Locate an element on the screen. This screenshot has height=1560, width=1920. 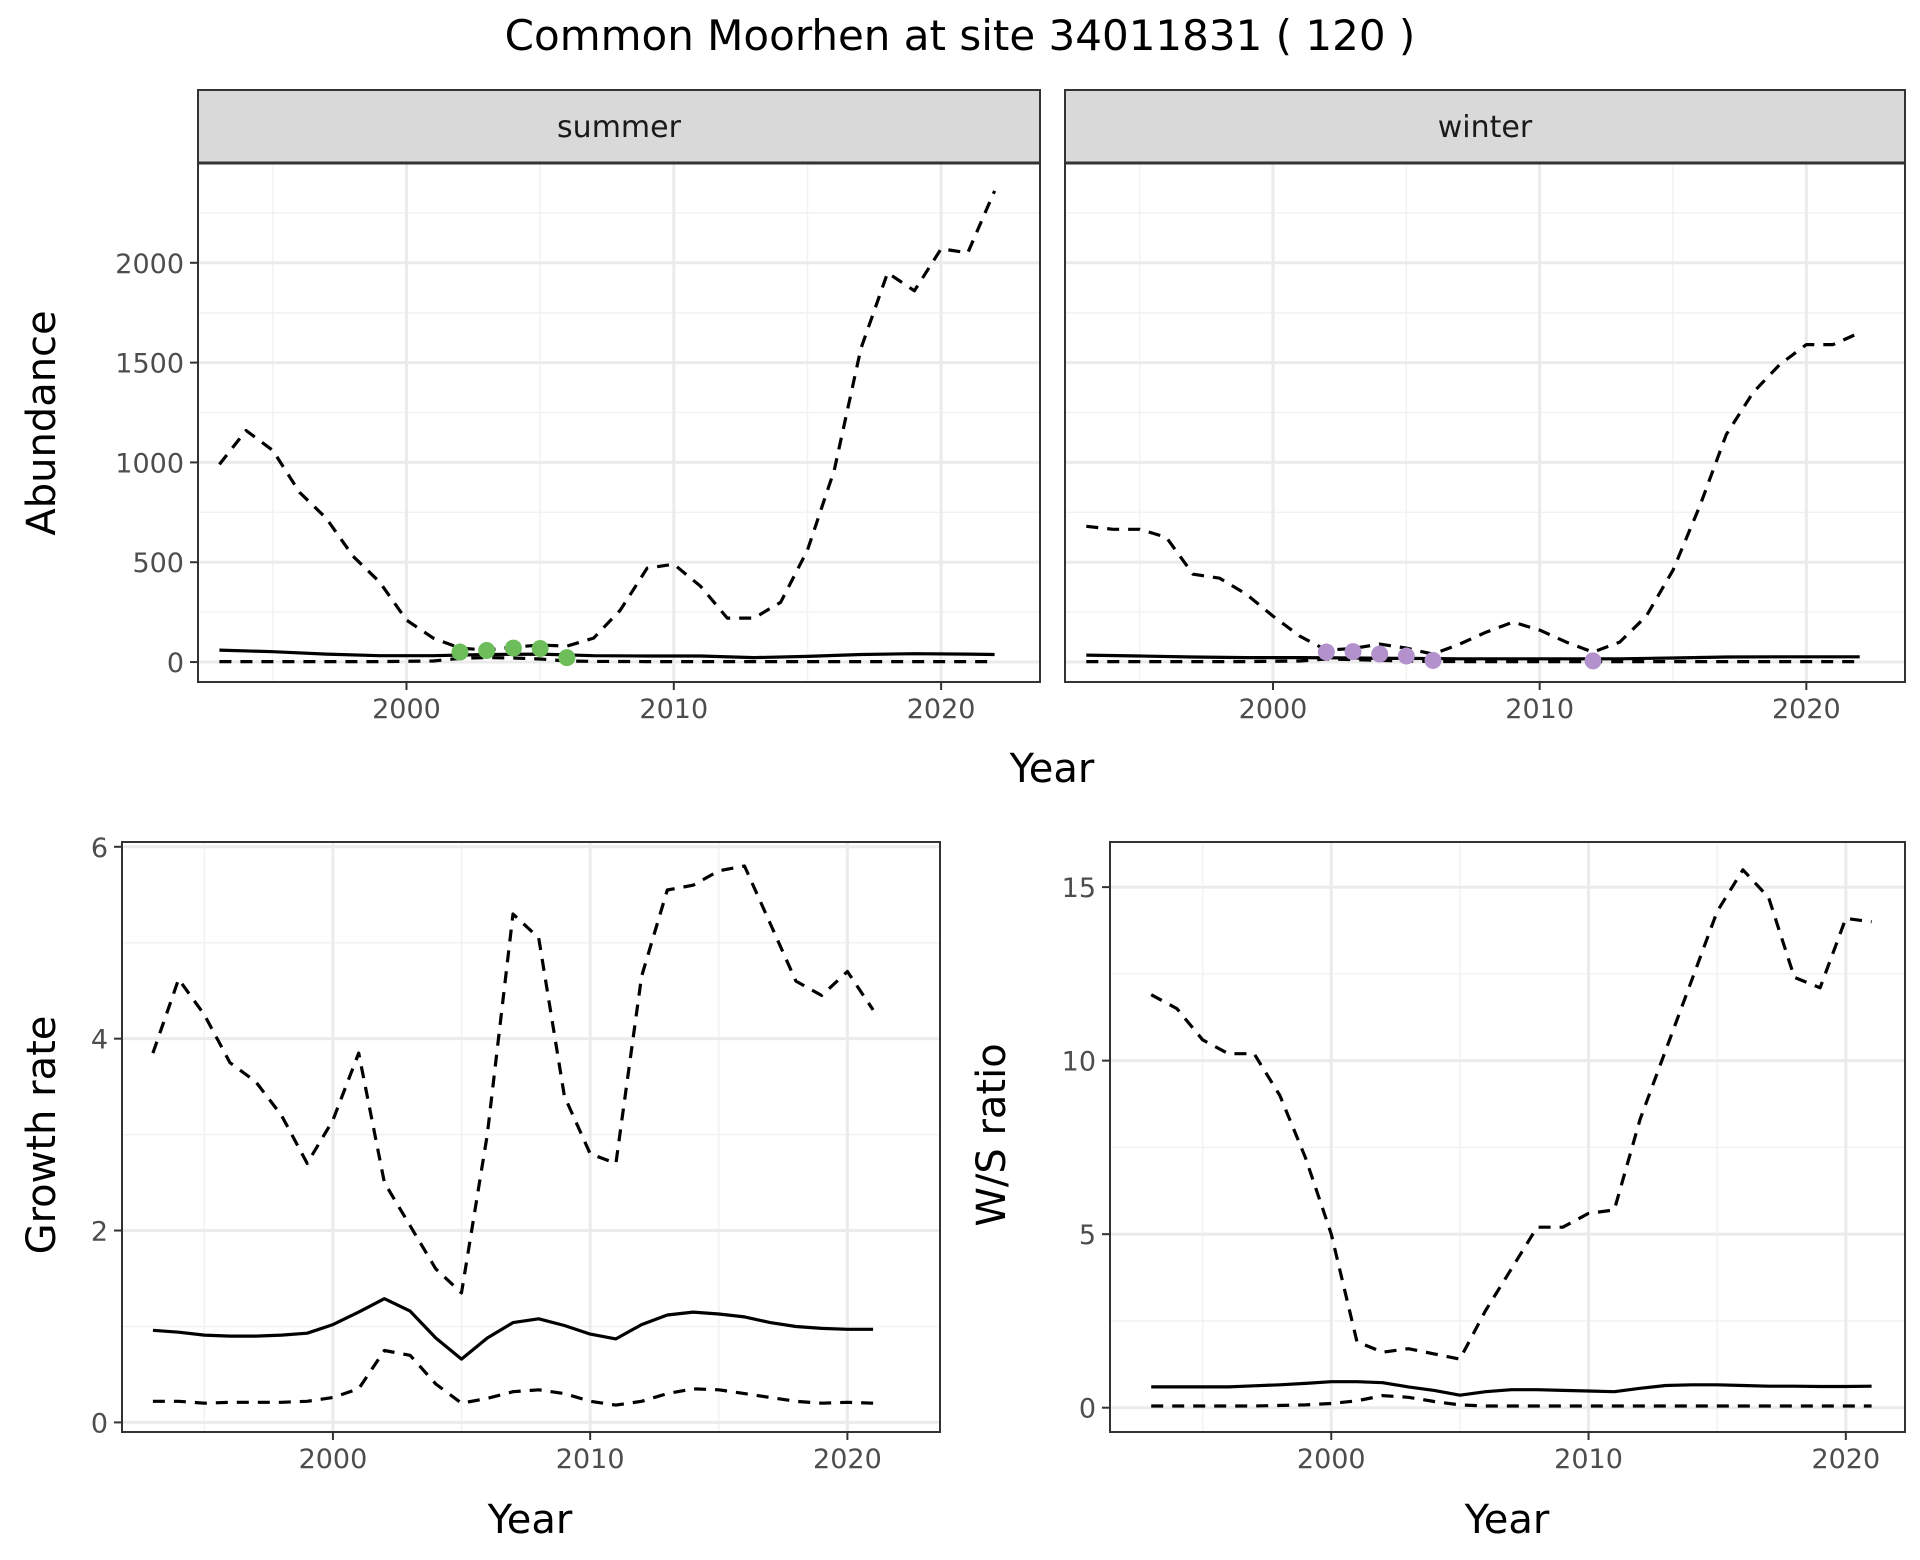
ratio-y-tick-label: 15 is located at coordinates (1079, 888).